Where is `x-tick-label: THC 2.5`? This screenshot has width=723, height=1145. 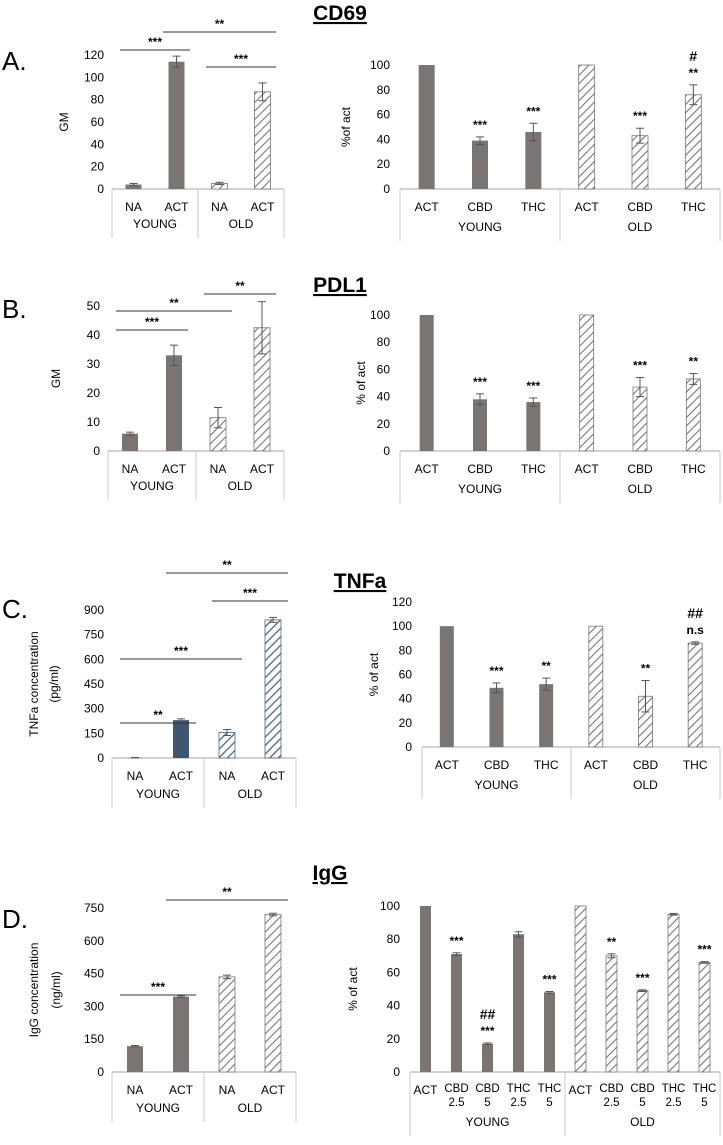 x-tick-label: THC 2.5 is located at coordinates (674, 1096).